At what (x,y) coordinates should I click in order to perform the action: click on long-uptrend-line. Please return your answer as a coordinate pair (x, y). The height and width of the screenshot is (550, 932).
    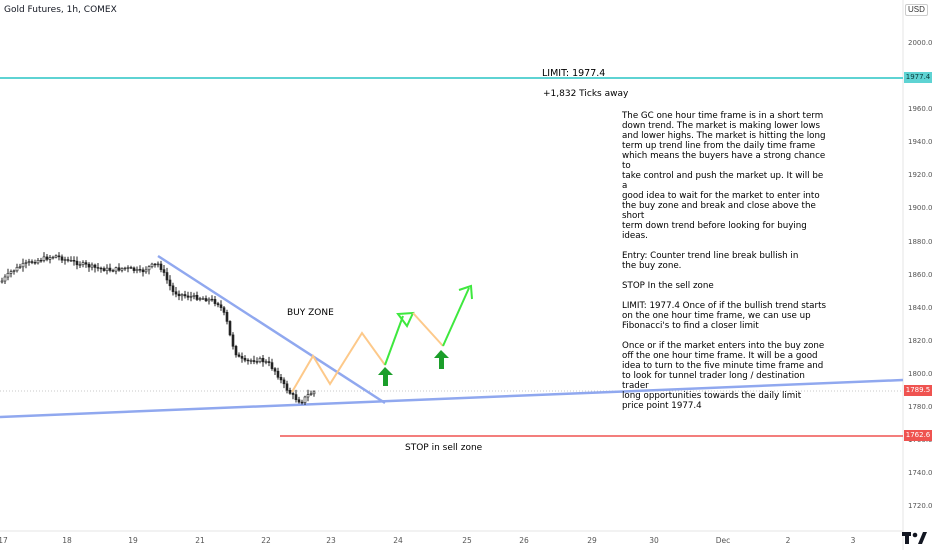
    Looking at the image, I should click on (452, 398).